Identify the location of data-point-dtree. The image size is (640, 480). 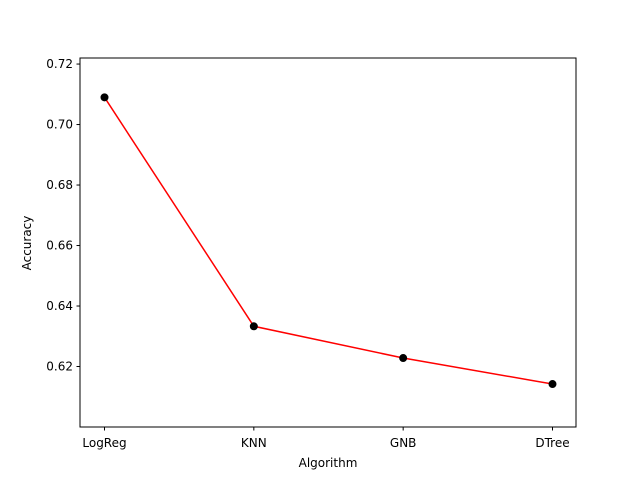
(552, 384).